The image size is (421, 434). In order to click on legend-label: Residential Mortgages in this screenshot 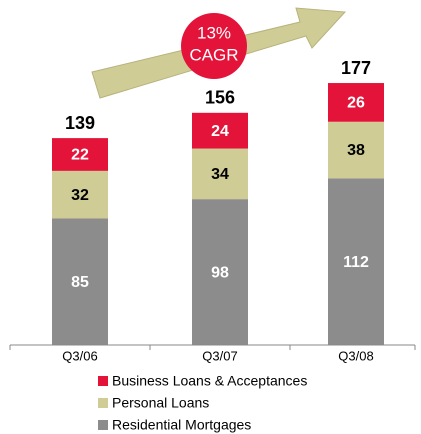, I will do `click(181, 425)`.